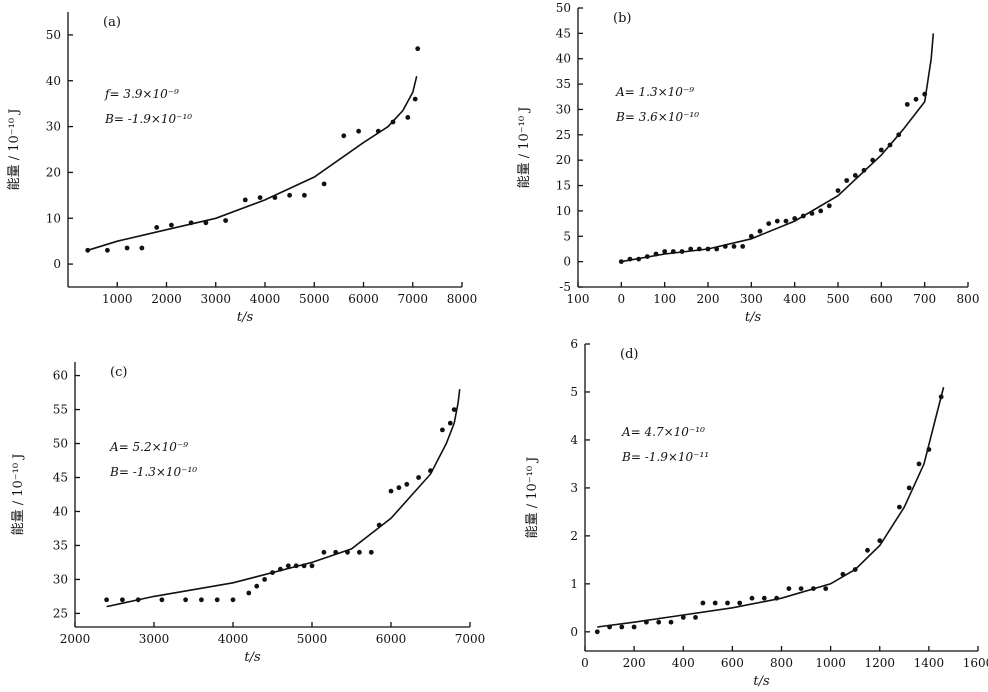 The image size is (988, 692). What do you see at coordinates (462, 299) in the screenshot?
I see `x-tick-label: 8000` at bounding box center [462, 299].